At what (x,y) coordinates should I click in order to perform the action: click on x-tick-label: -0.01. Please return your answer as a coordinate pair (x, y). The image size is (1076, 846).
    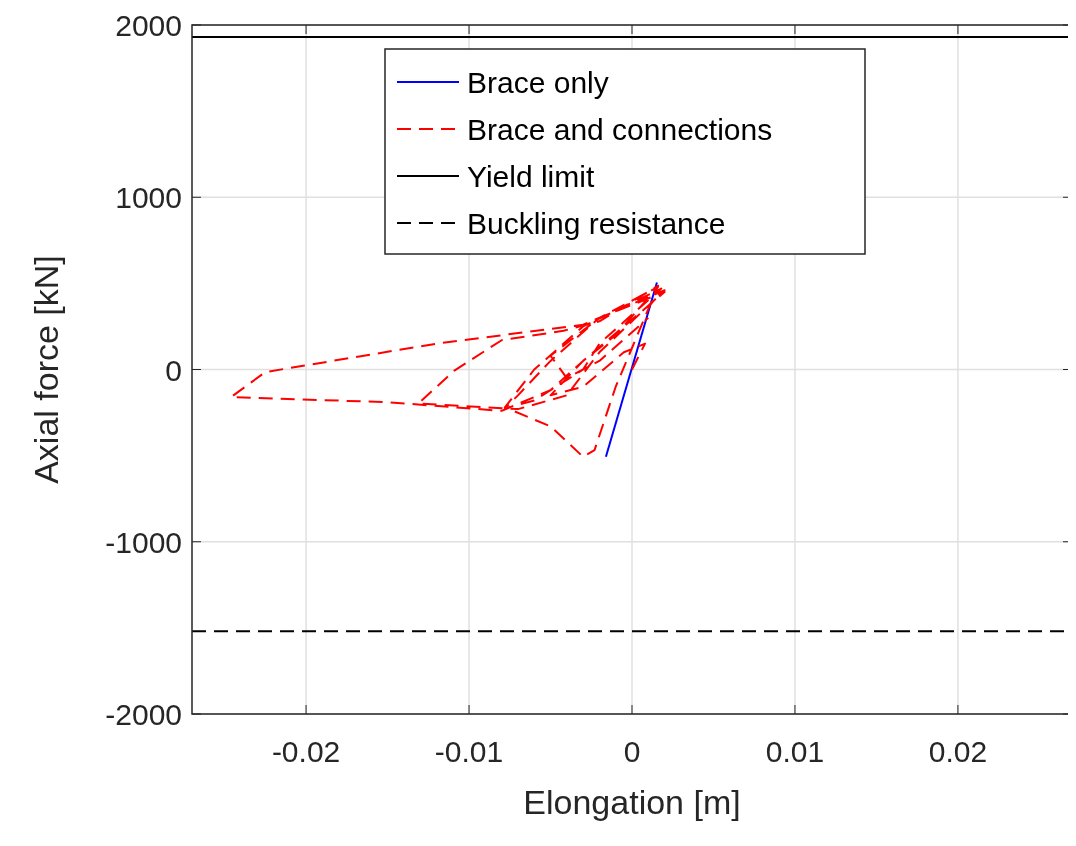
    Looking at the image, I should click on (469, 751).